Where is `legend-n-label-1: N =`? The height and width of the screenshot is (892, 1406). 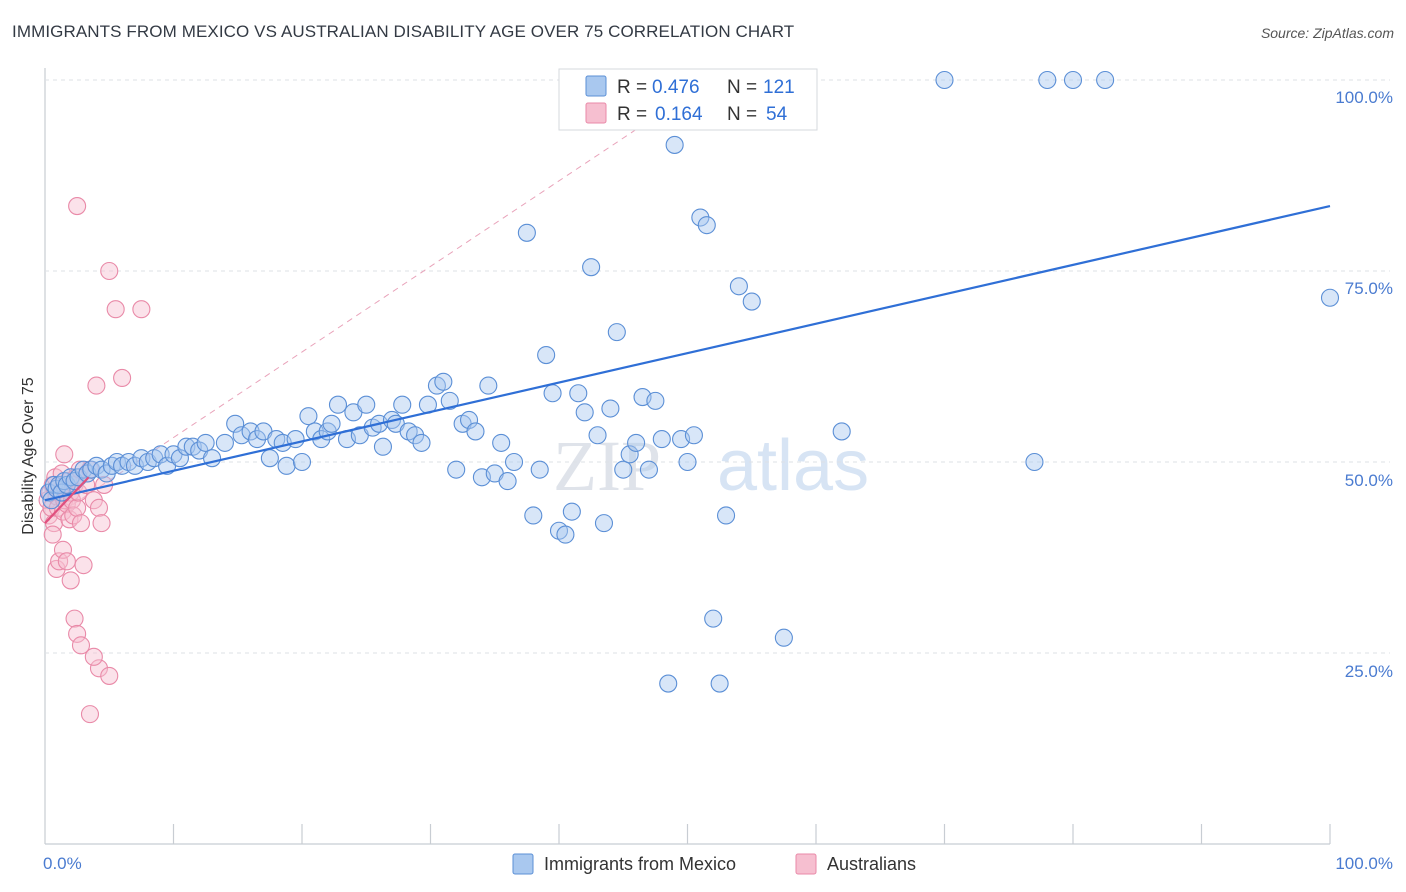
legend-n-label-1: N = is located at coordinates (742, 114).